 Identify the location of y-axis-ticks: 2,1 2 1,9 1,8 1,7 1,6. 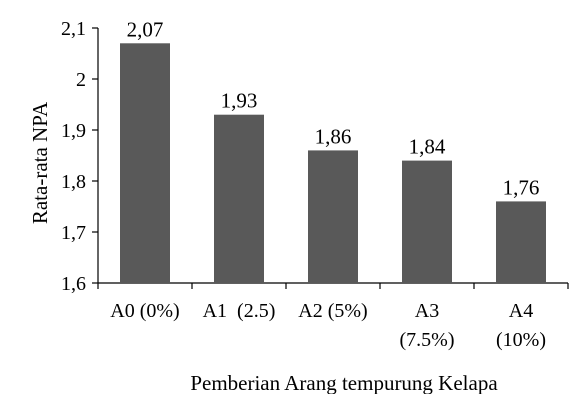
(79, 156).